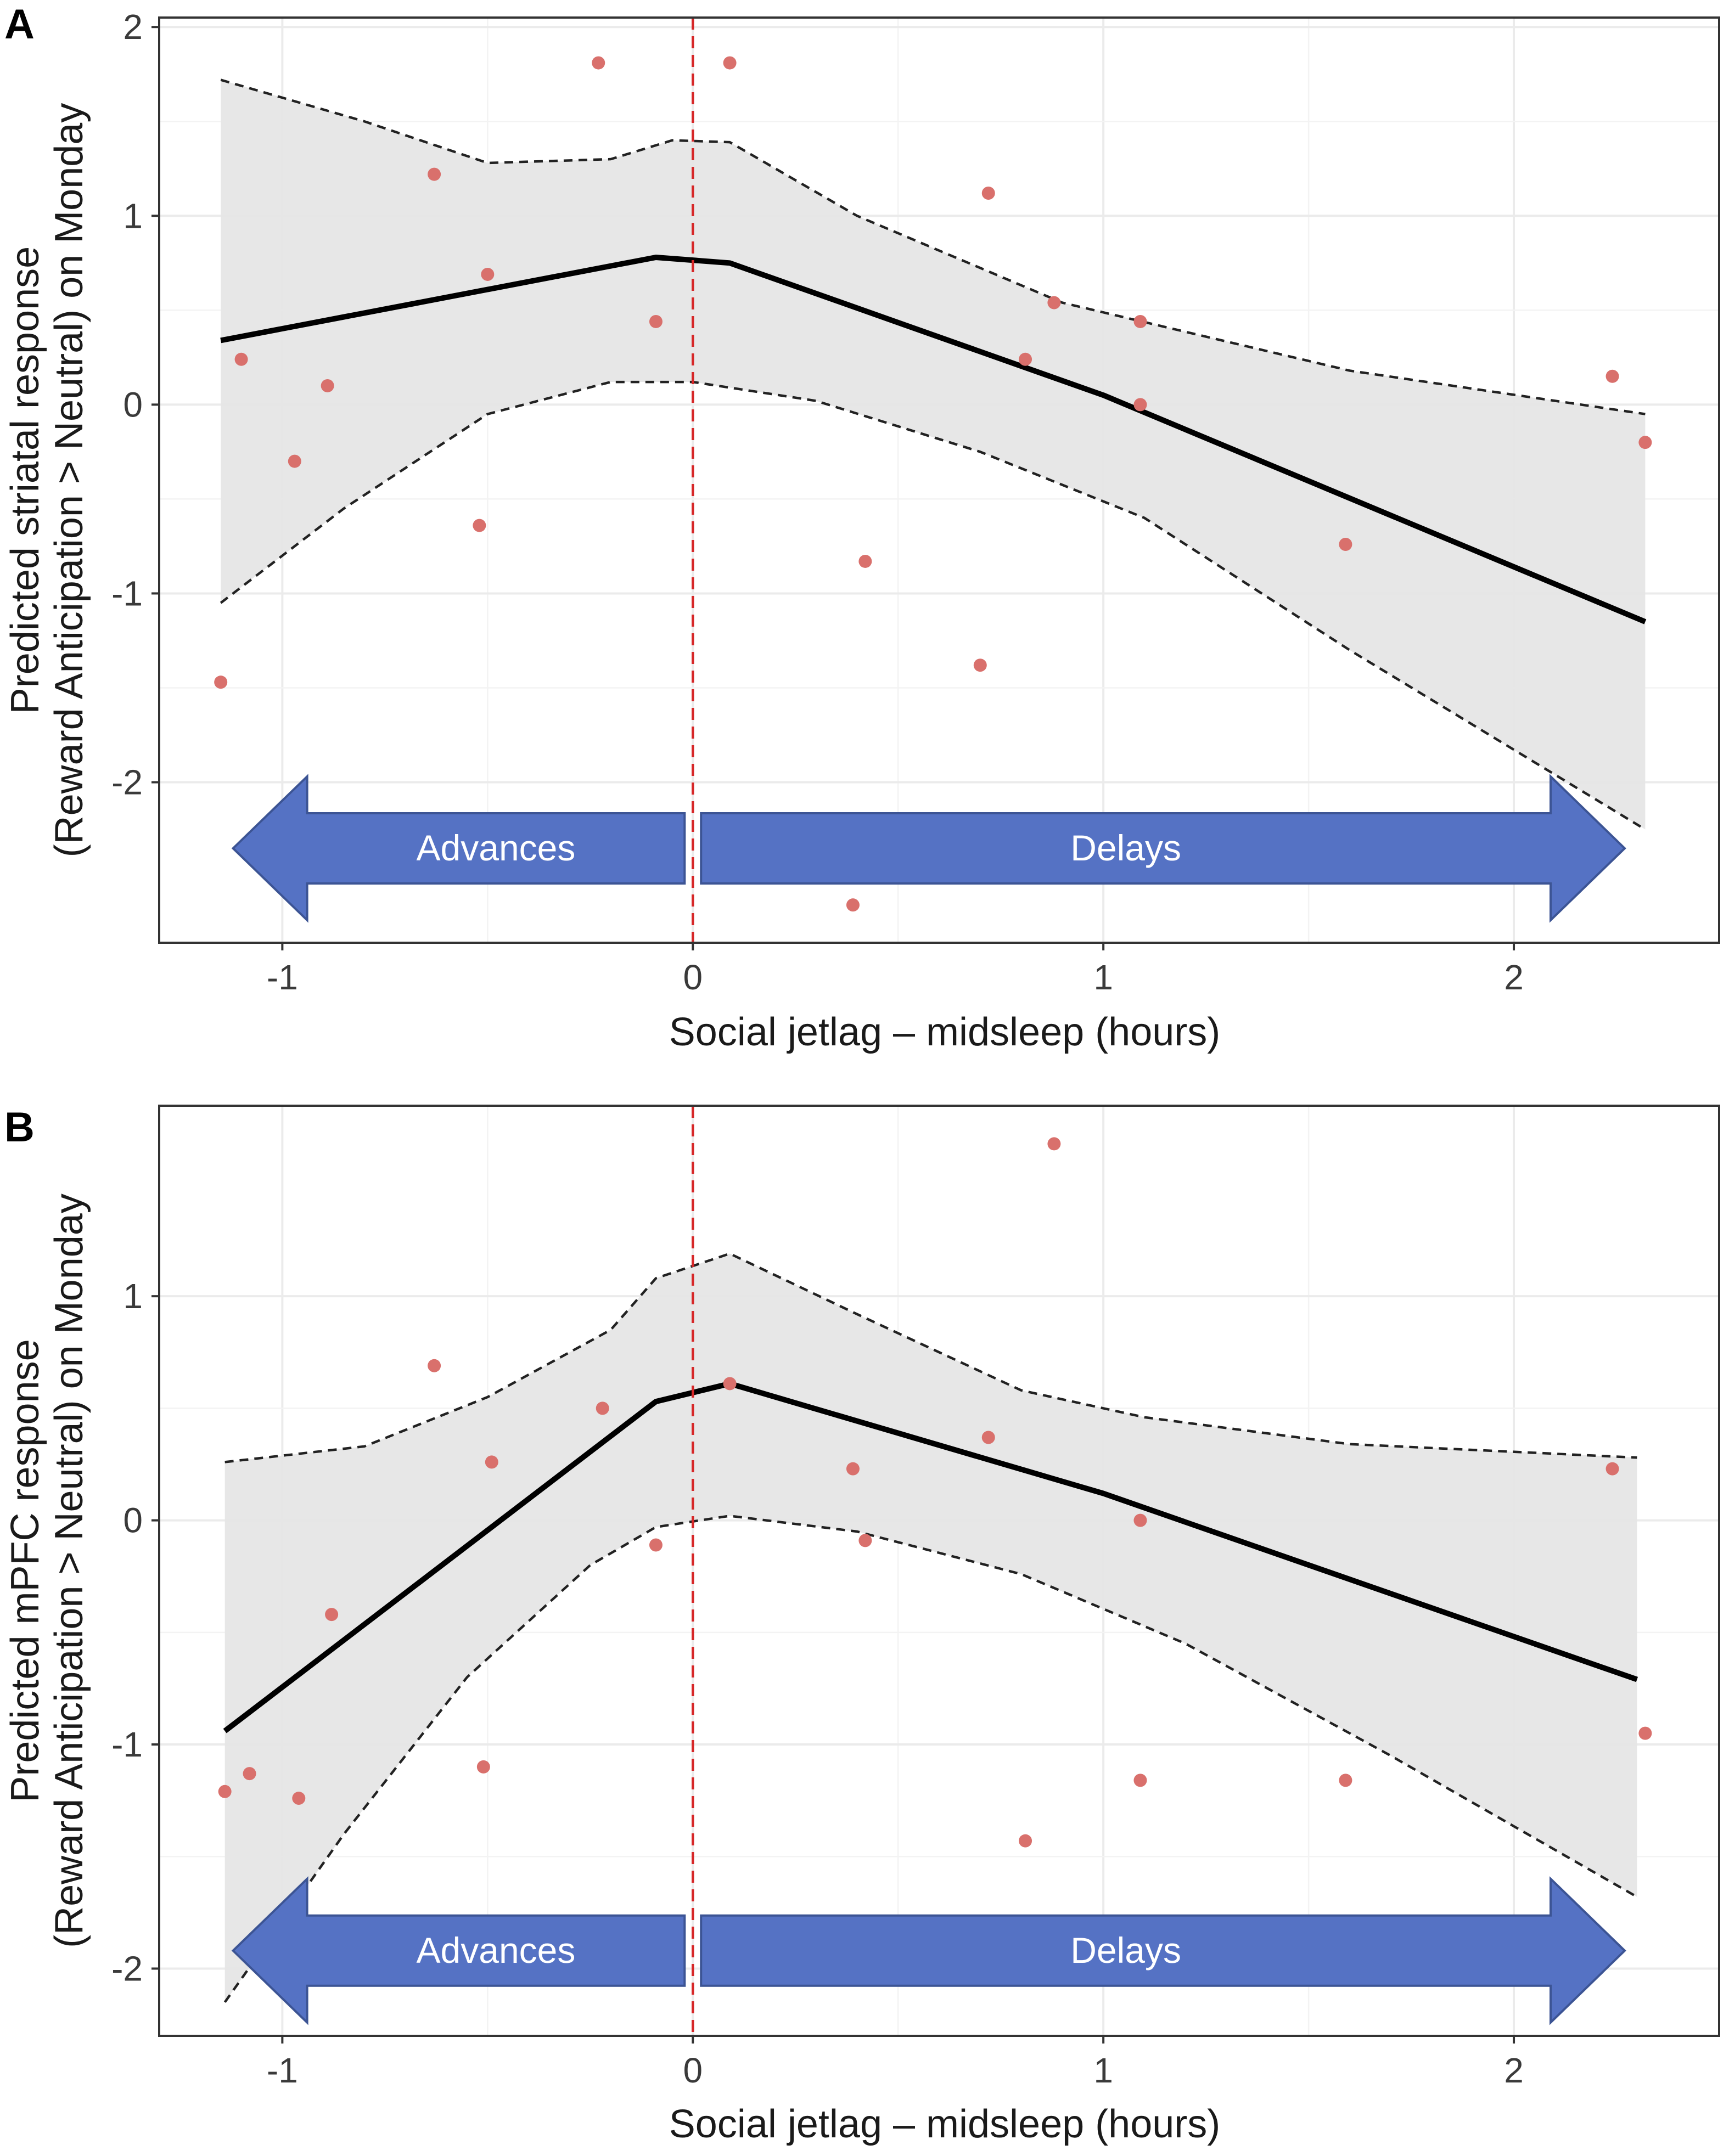 The width and height of the screenshot is (1729, 2156). Describe the element at coordinates (693, 977) in the screenshot. I see `panel-a-x-tick-label: 0` at that location.